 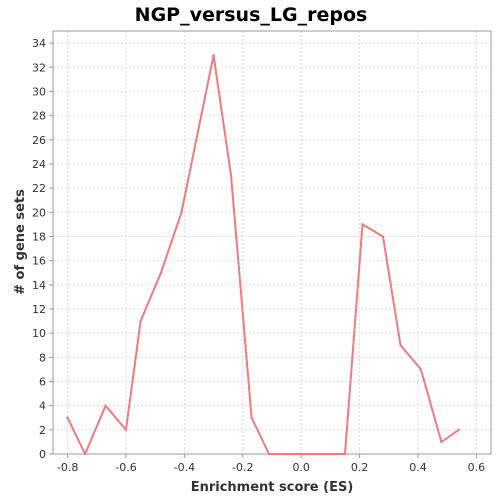 What do you see at coordinates (39, 91) in the screenshot?
I see `y-tick-label: 30` at bounding box center [39, 91].